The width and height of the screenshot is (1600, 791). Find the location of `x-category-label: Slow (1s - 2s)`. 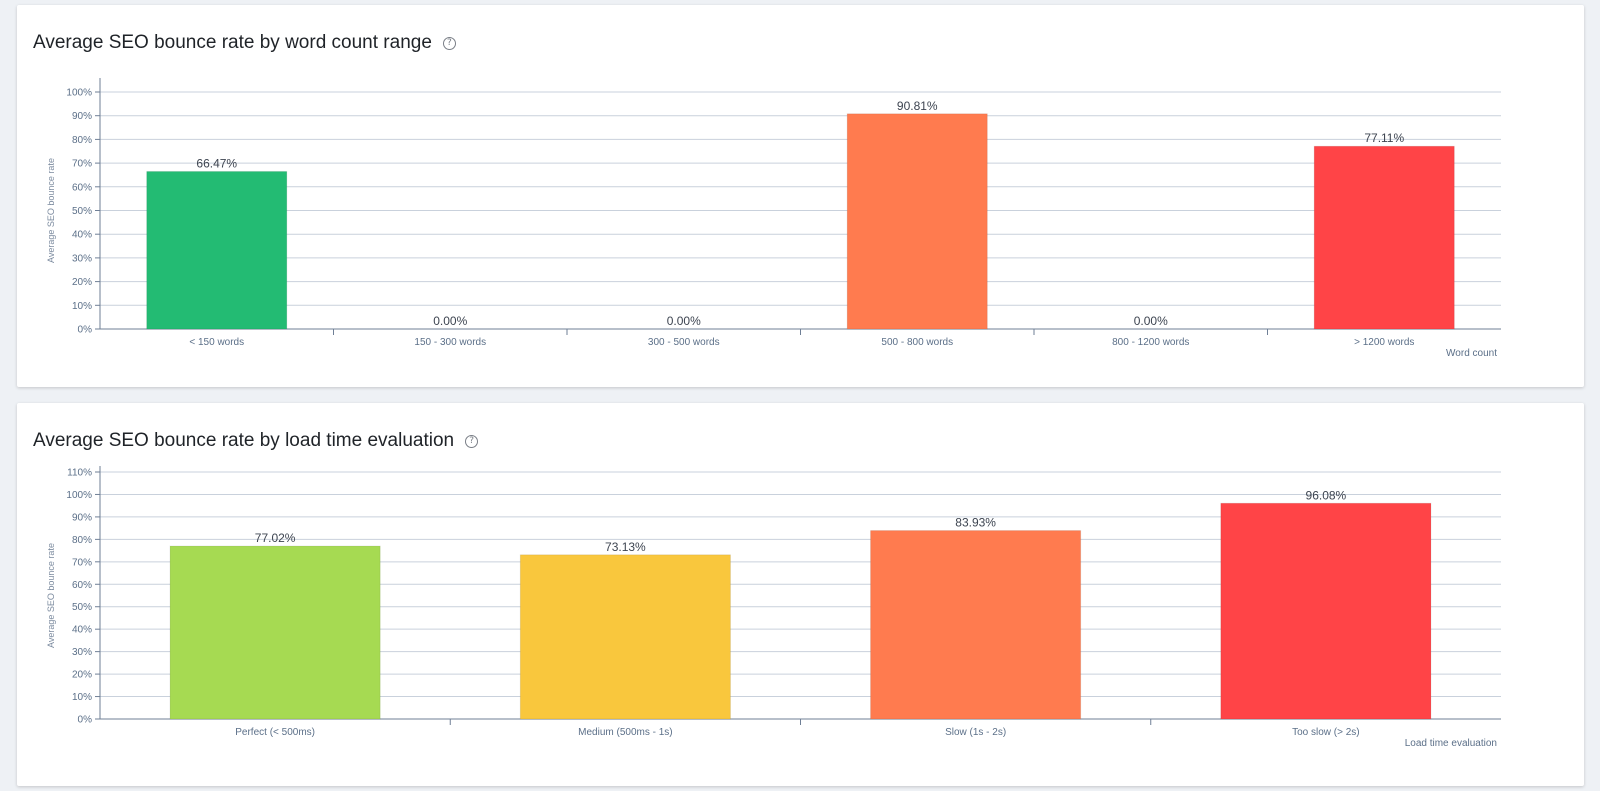

x-category-label: Slow (1s - 2s) is located at coordinates (975, 732).